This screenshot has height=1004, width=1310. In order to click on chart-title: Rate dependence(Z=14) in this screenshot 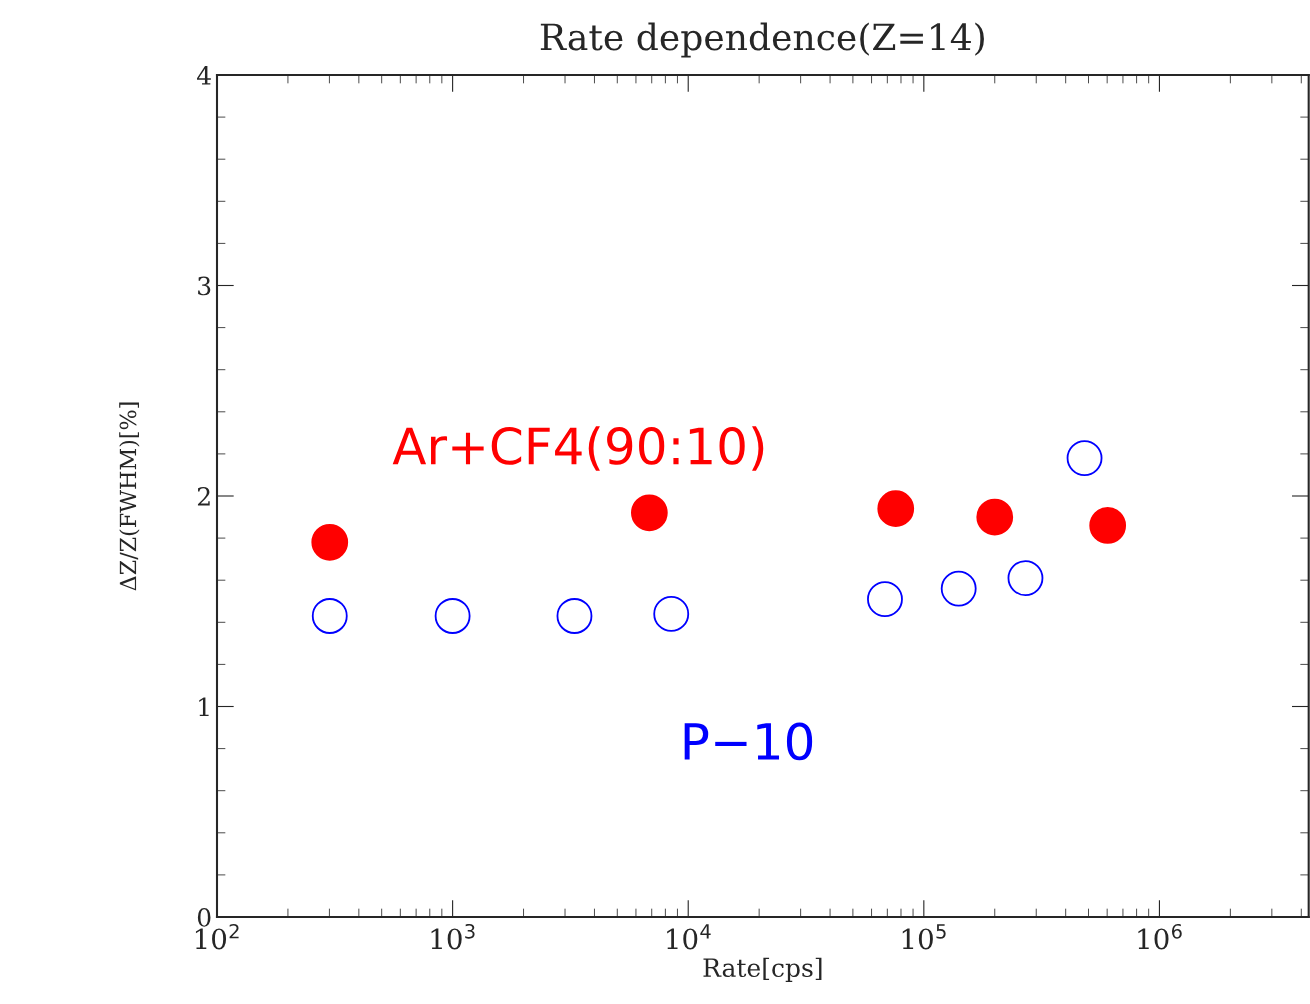, I will do `click(762, 40)`.